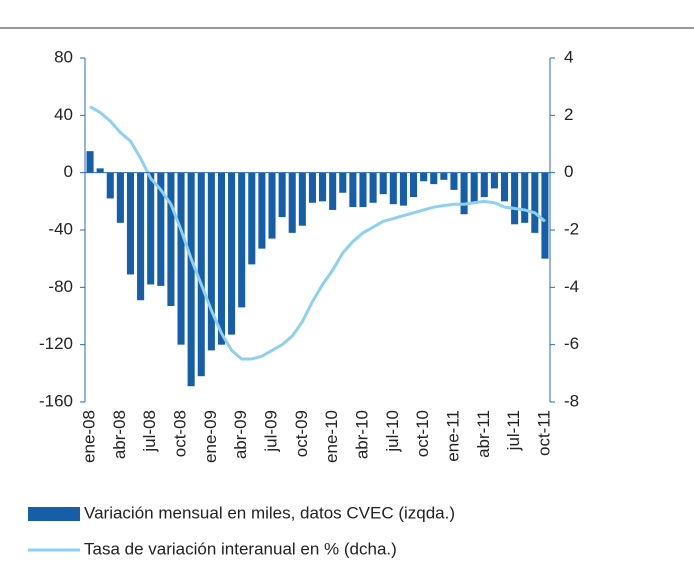  Describe the element at coordinates (56, 400) in the screenshot. I see `y-tick-label: -160` at that location.